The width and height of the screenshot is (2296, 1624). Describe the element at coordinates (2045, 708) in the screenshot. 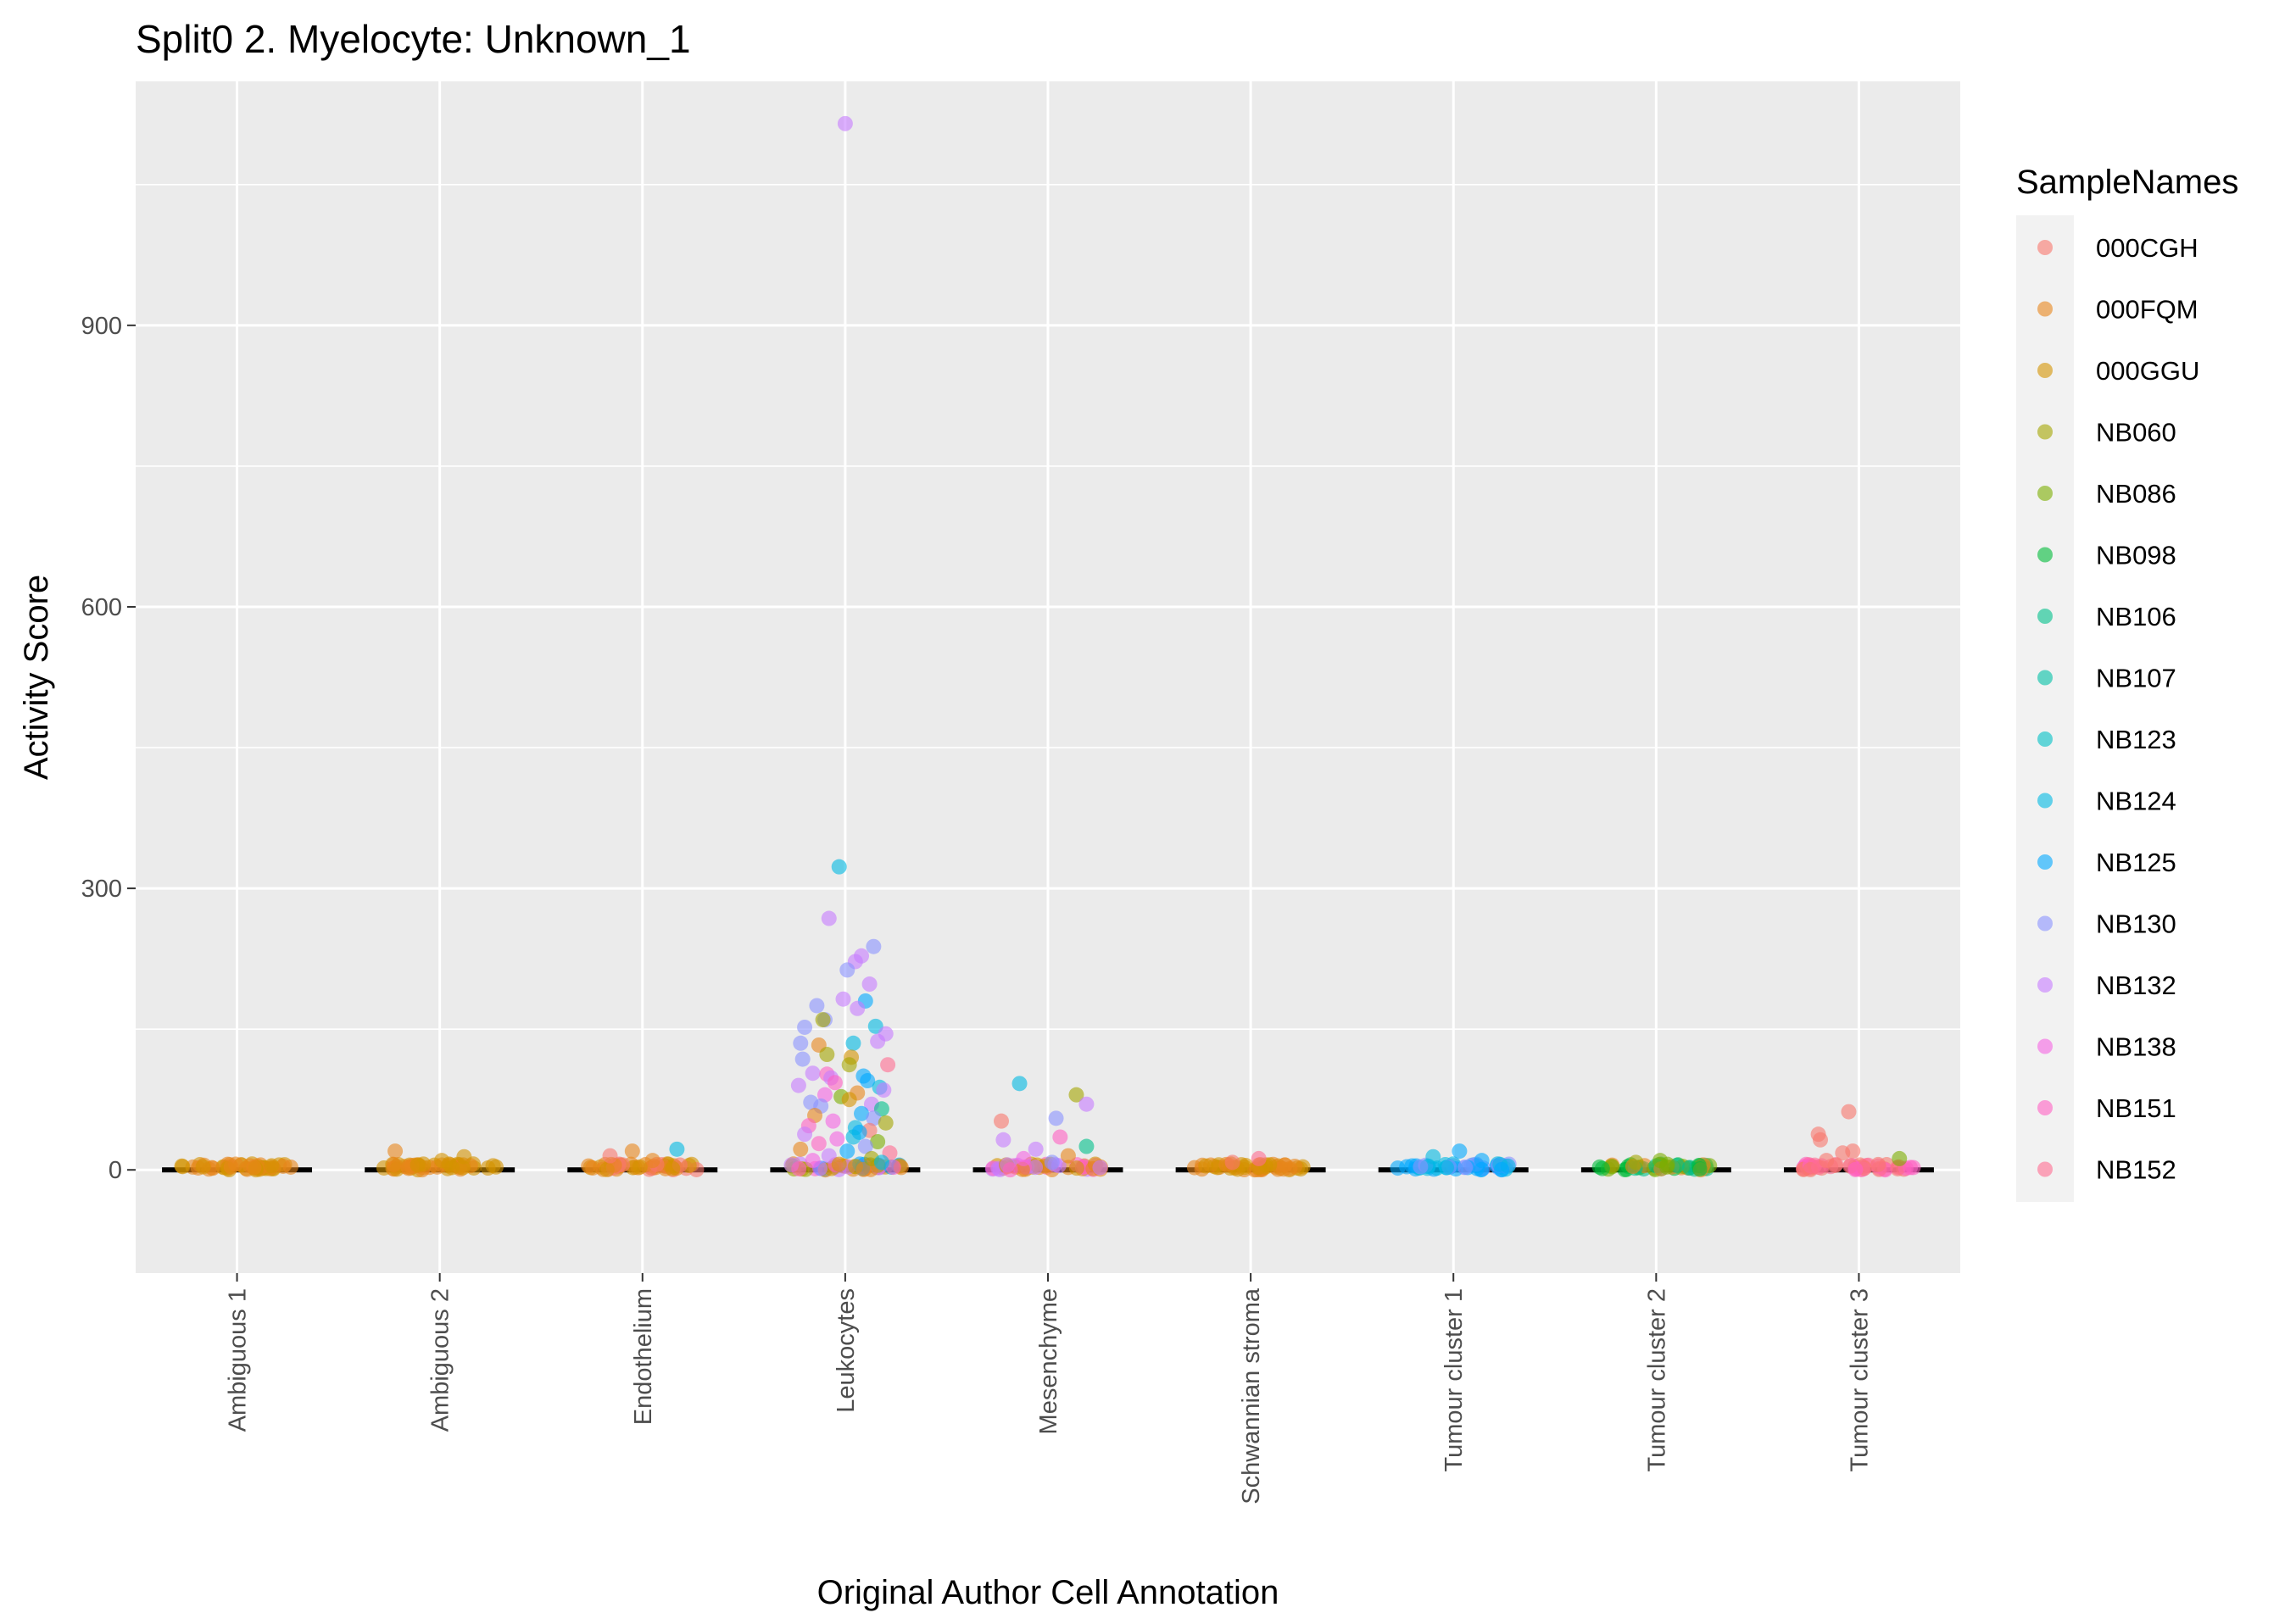

I see `legend-key-background` at that location.